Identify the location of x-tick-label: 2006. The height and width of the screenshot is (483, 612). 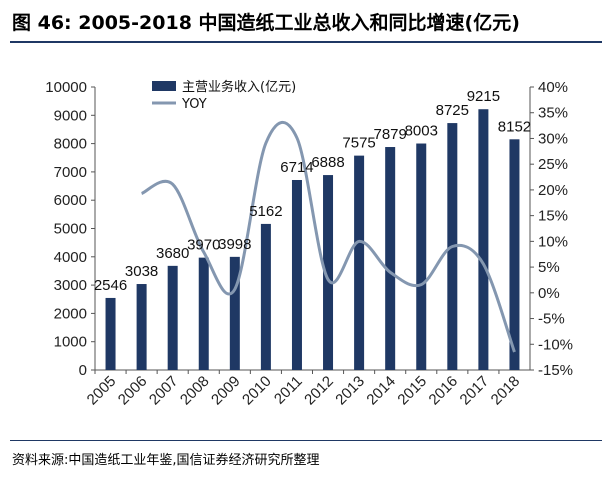
(133, 391).